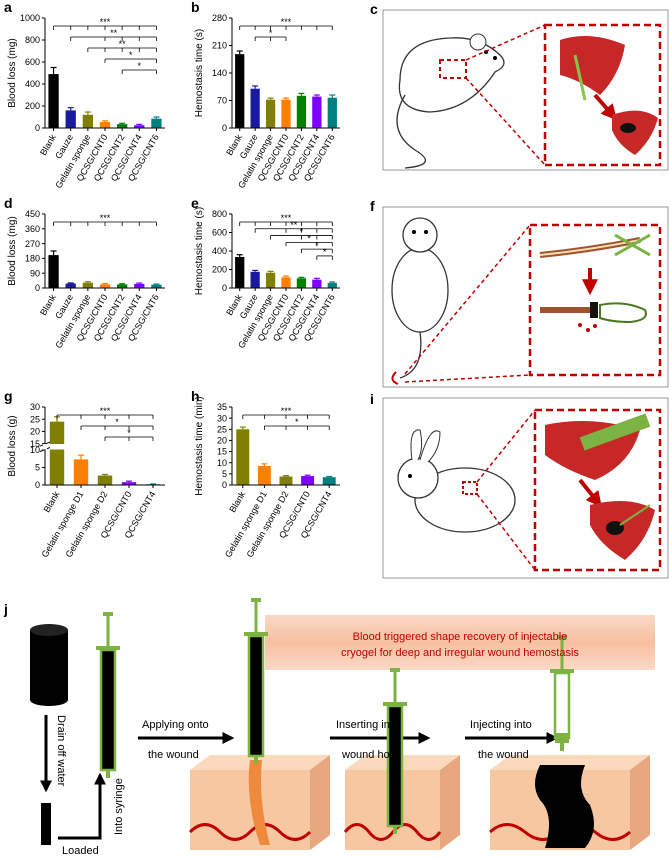 The width and height of the screenshot is (670, 862). I want to click on y-axis-title: Hemostasis time (min), so click(199, 445).